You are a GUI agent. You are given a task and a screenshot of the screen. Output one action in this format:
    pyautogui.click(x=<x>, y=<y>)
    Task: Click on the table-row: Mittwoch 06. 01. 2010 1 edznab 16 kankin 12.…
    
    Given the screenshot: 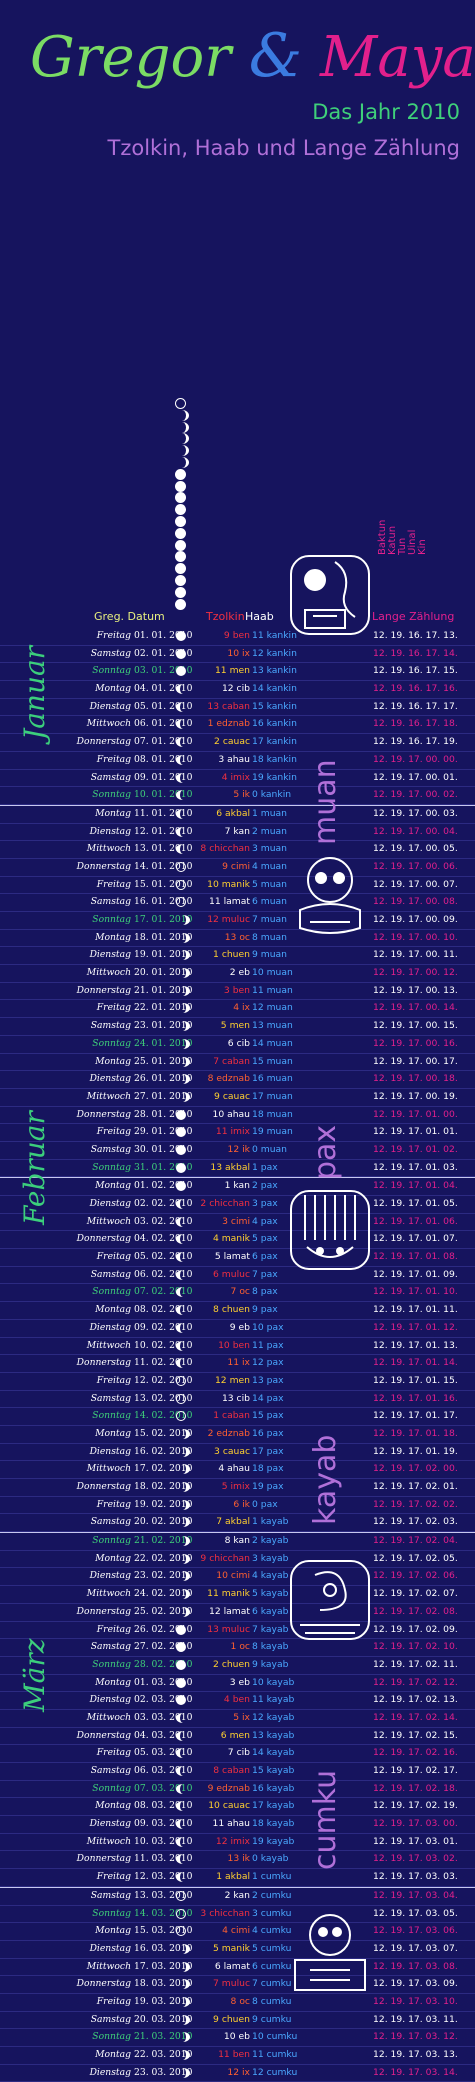 What is the action you would take?
    pyautogui.click(x=237, y=725)
    